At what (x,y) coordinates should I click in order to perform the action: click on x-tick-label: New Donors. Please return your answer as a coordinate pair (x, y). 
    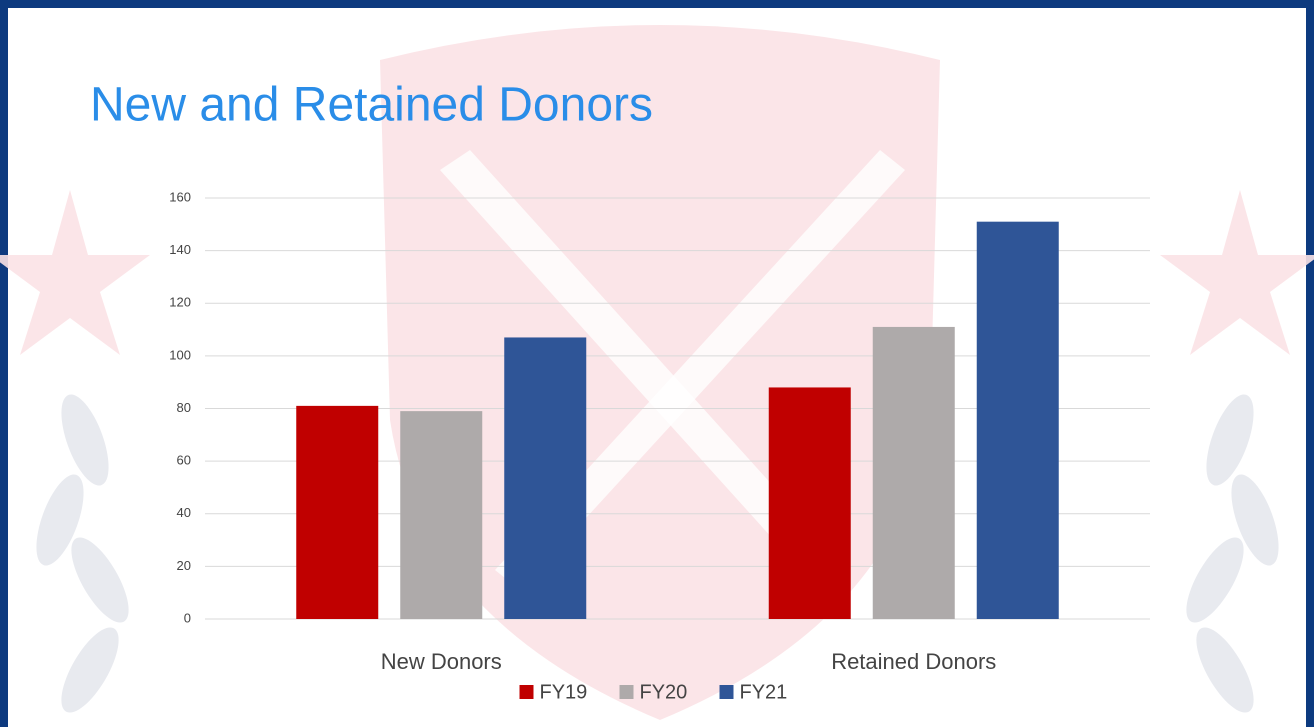
    Looking at the image, I should click on (441, 661).